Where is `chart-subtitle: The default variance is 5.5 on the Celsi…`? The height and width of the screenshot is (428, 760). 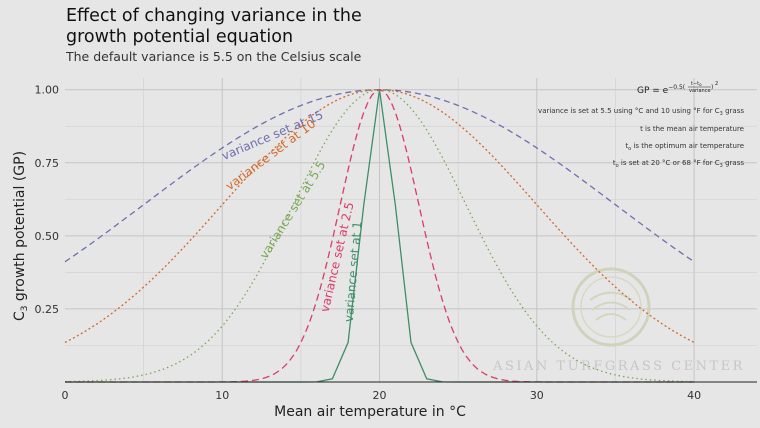 chart-subtitle: The default variance is 5.5 on the Celsi… is located at coordinates (214, 56).